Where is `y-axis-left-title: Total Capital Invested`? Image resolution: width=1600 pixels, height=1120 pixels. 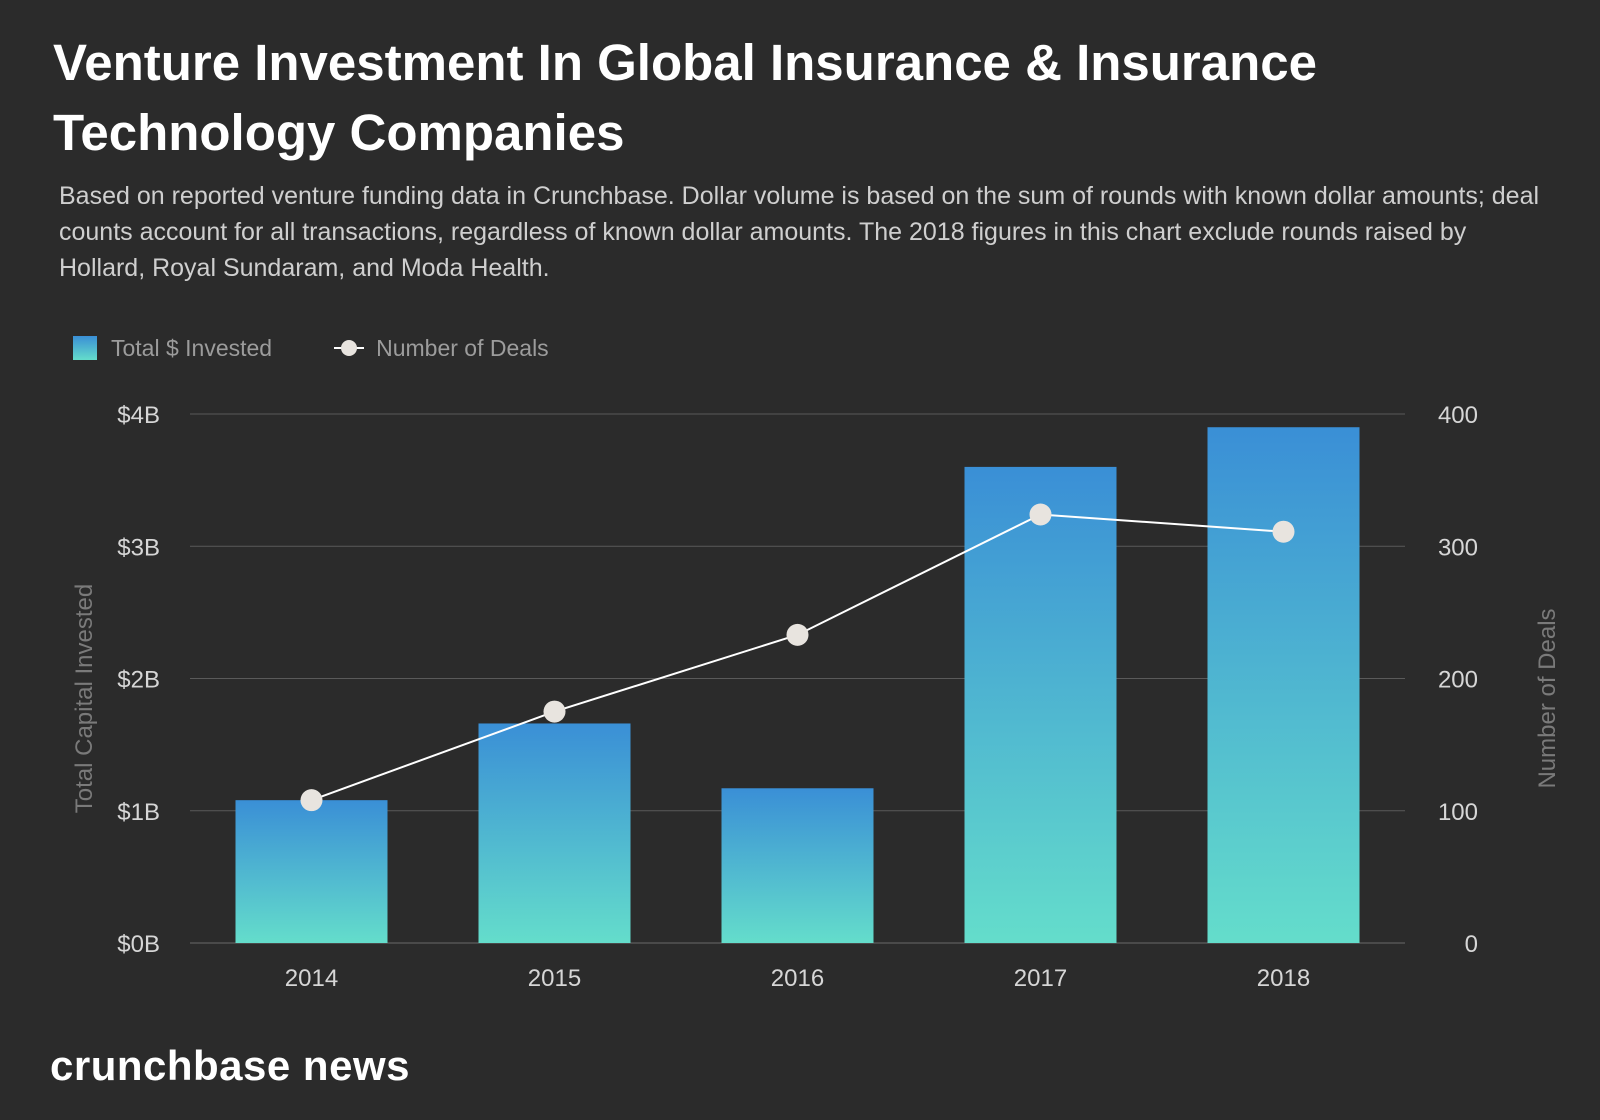
y-axis-left-title: Total Capital Invested is located at coordinates (84, 698).